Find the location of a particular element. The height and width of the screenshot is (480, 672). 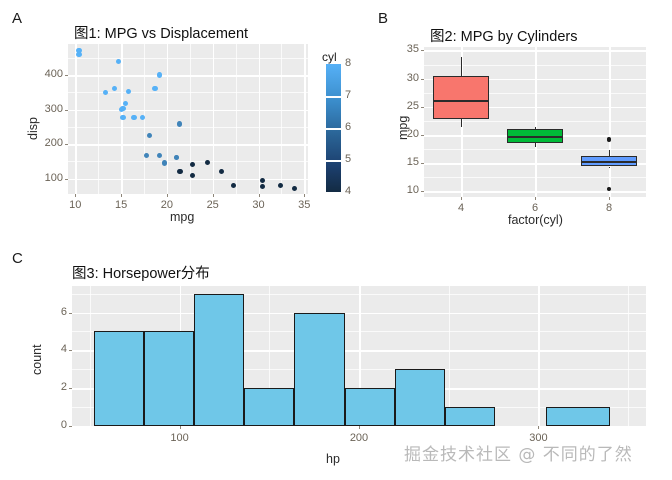

y-tick-label: 15 is located at coordinates (412, 162).